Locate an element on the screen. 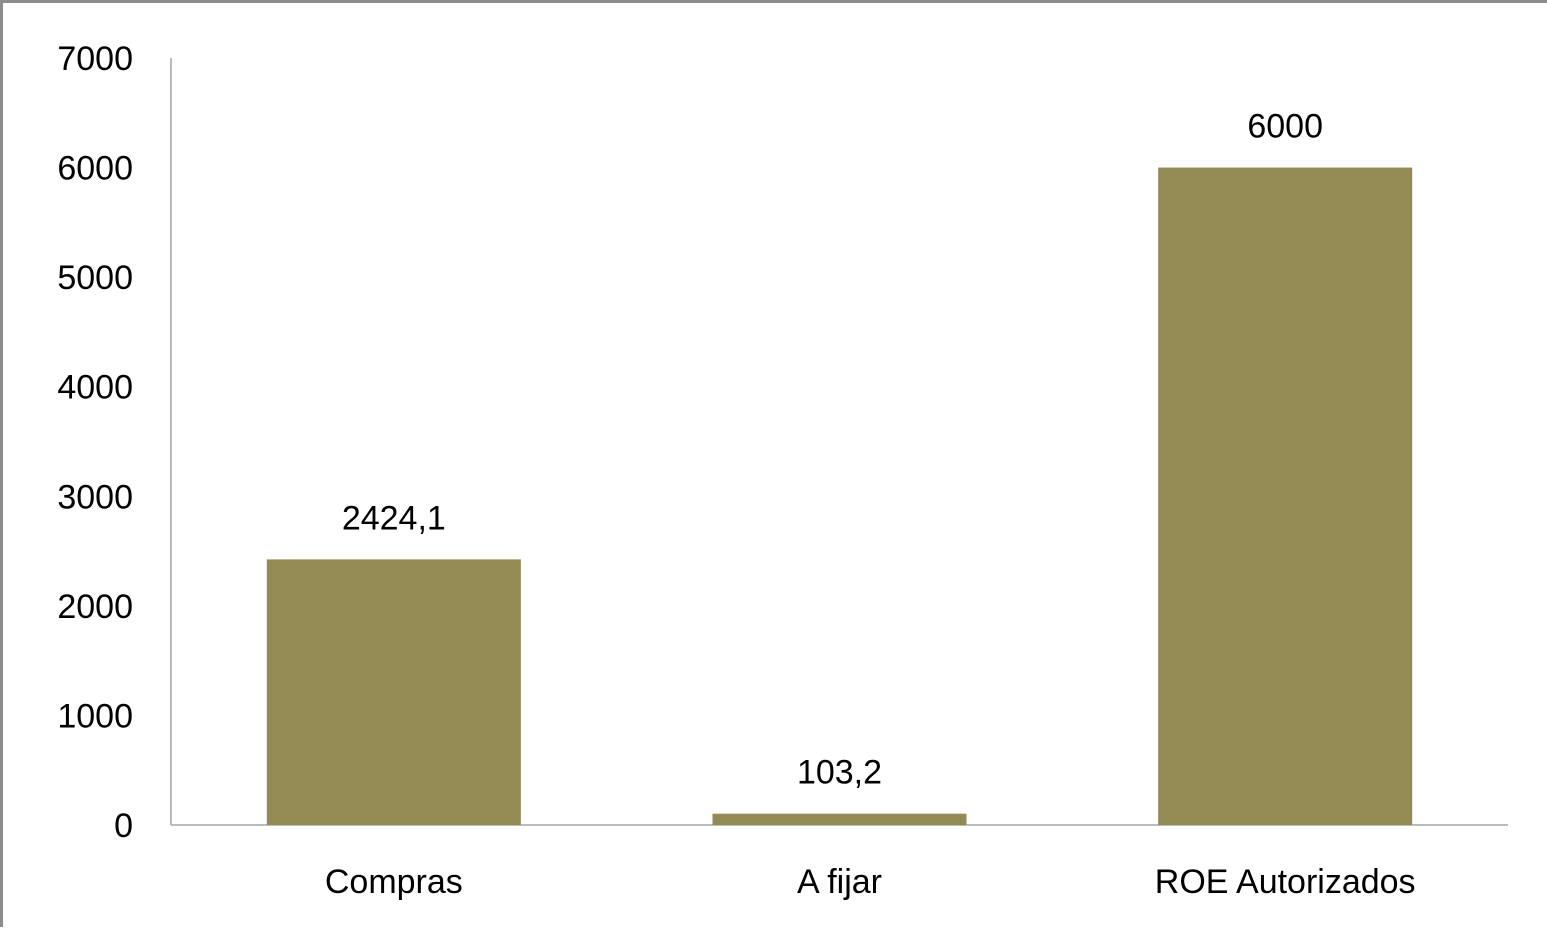  data-label: 103,2 is located at coordinates (839, 773).